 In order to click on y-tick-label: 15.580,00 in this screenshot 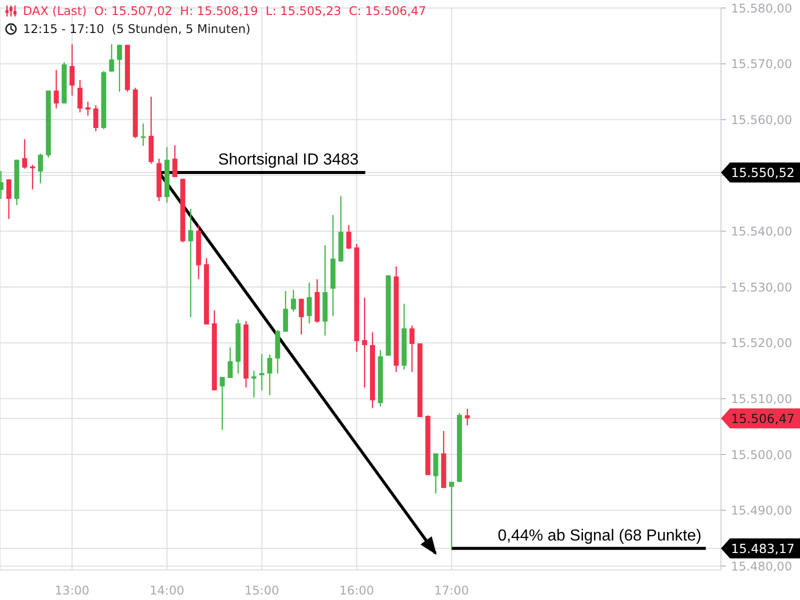, I will do `click(761, 8)`.